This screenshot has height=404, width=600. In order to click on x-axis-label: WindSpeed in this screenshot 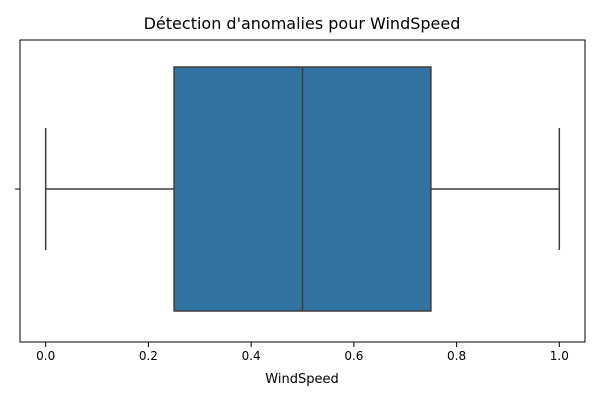, I will do `click(301, 379)`.